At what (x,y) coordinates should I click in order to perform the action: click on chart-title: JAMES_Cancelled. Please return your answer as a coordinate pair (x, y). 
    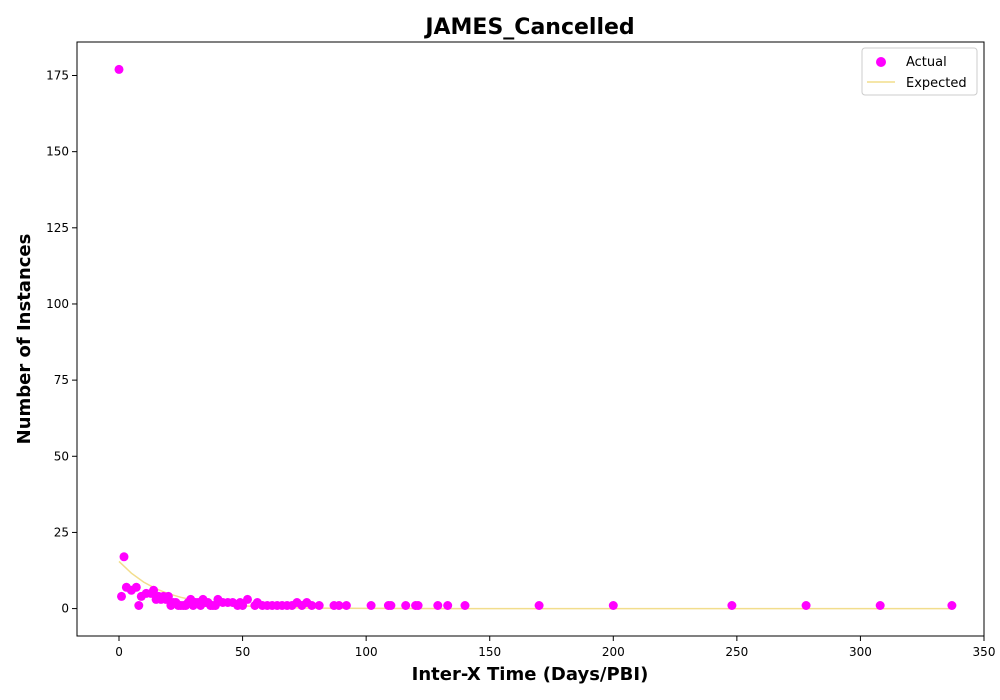
    Looking at the image, I should click on (528, 27).